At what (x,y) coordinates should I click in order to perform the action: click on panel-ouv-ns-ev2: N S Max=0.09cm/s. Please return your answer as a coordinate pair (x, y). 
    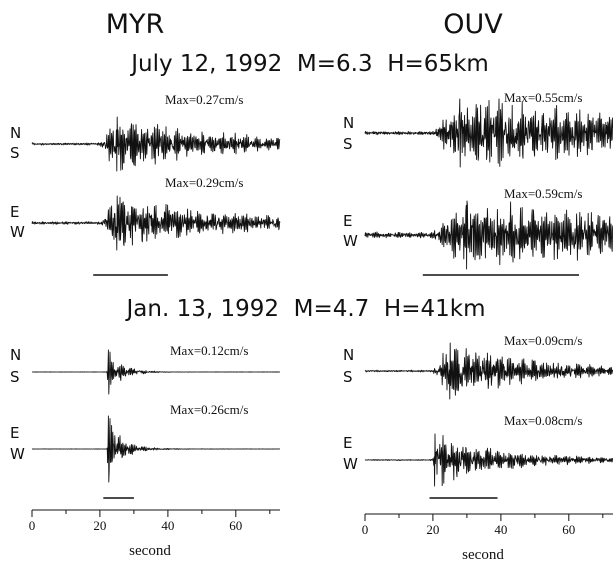
    Looking at the image, I should click on (478, 366).